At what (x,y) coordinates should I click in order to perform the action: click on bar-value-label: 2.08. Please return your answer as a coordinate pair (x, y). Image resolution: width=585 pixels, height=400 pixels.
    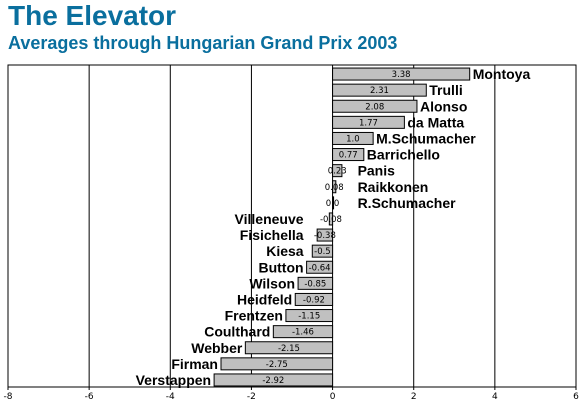
    Looking at the image, I should click on (374, 107).